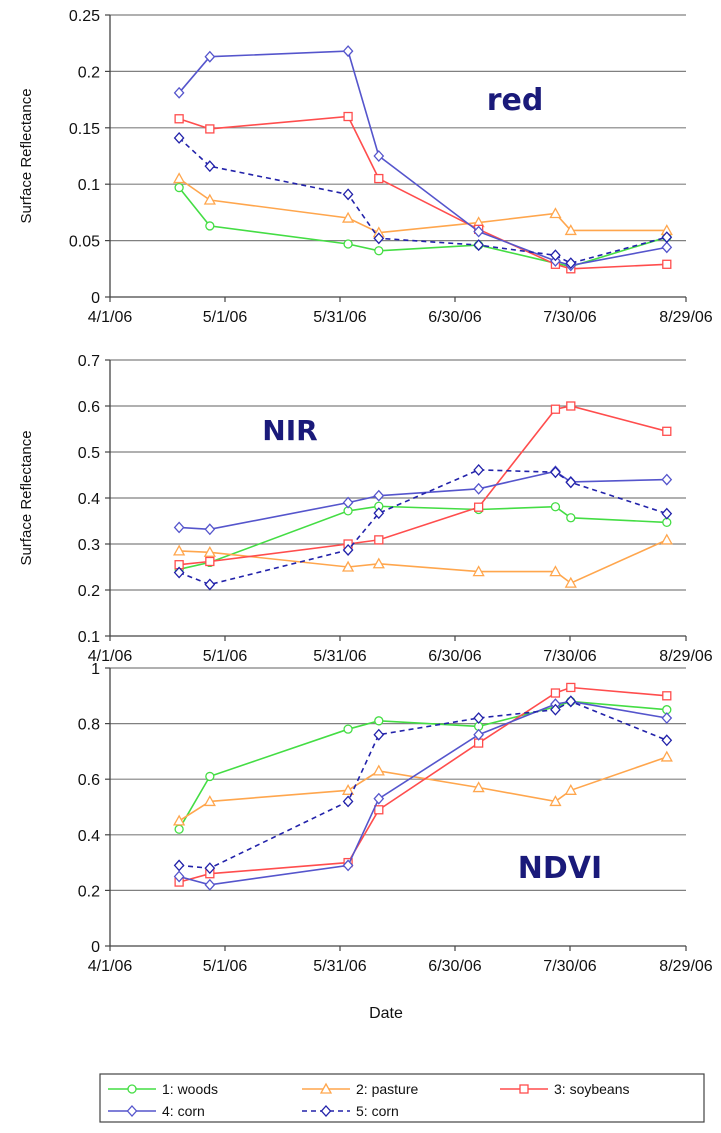  I want to click on y-tick-label: 0.7, so click(89, 361).